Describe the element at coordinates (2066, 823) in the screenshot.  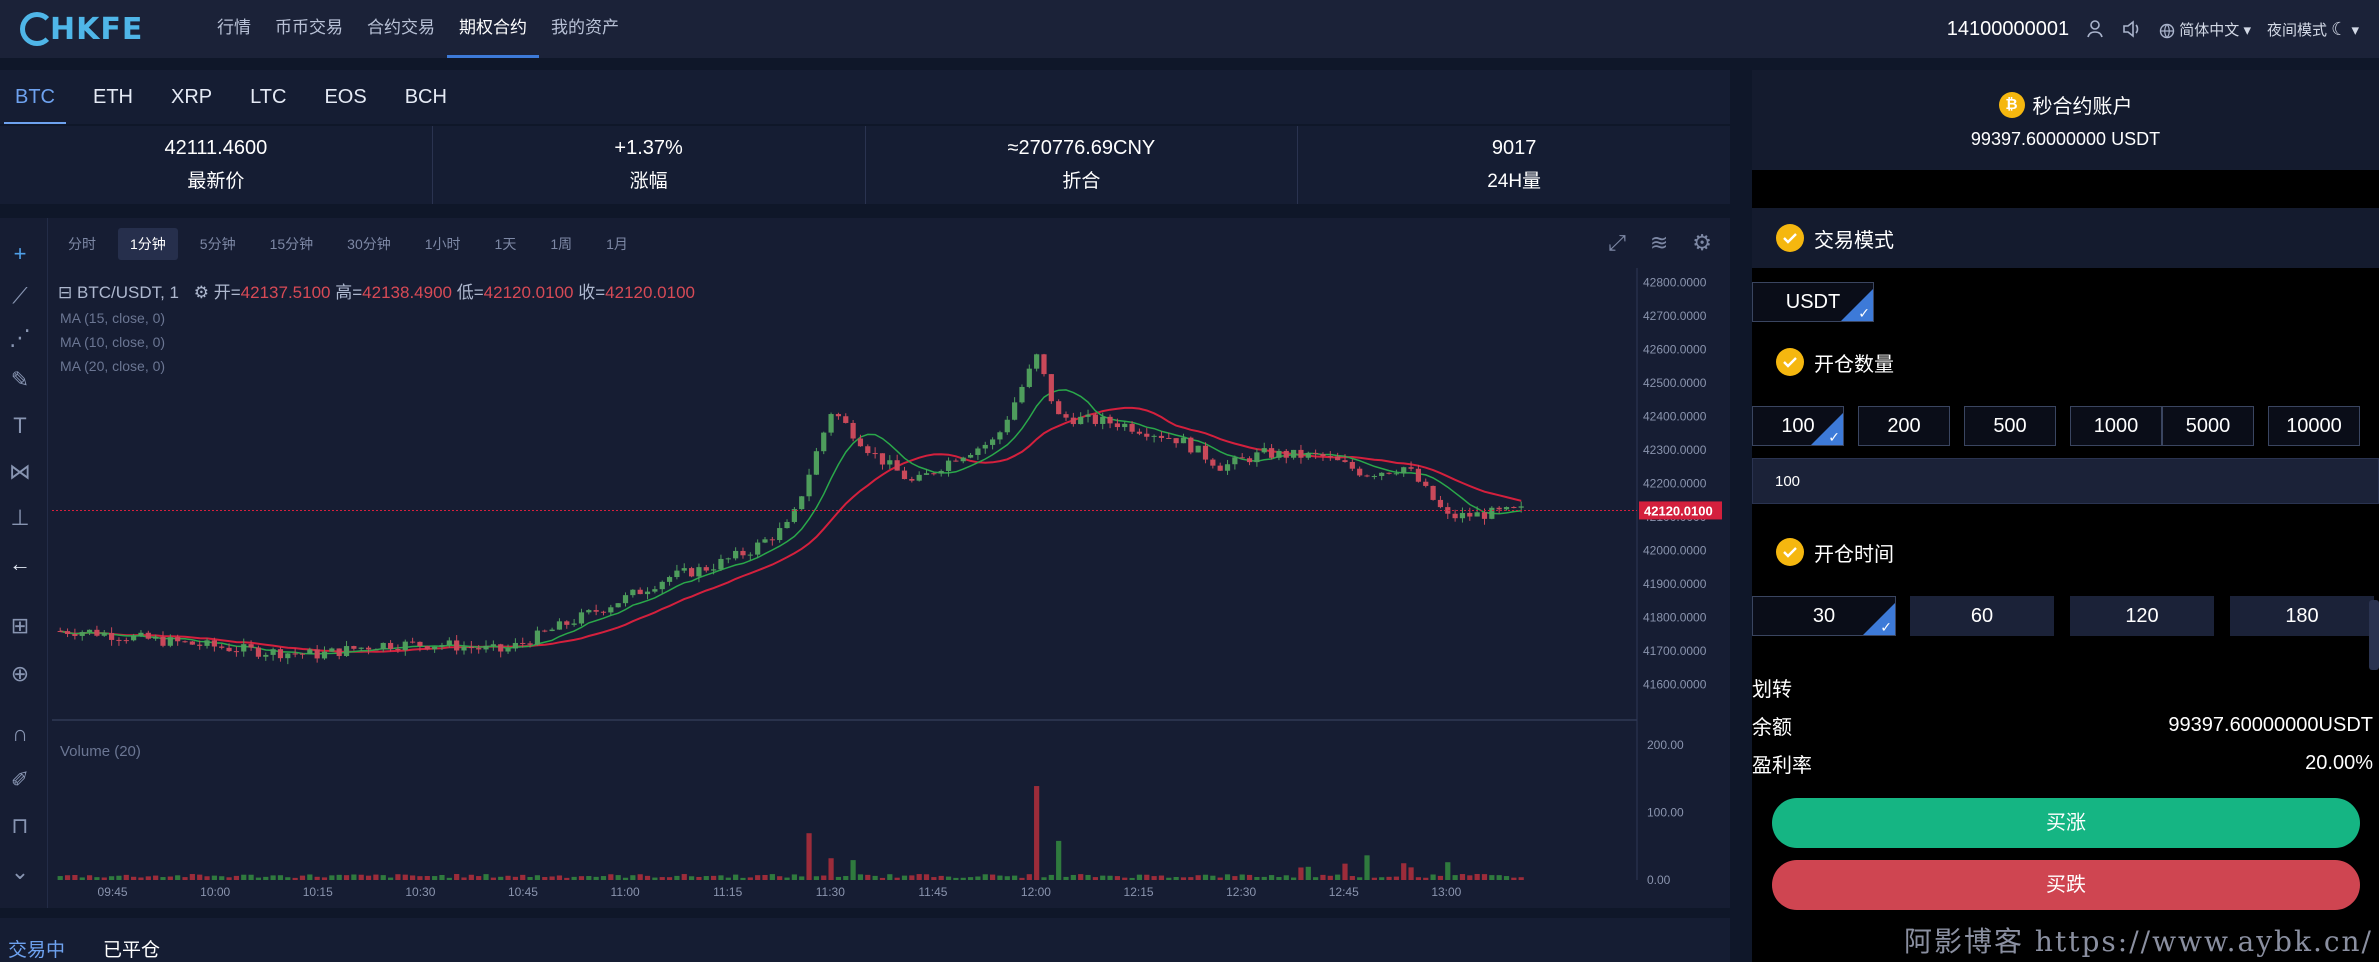
I see `buy-up-button: 买涨` at that location.